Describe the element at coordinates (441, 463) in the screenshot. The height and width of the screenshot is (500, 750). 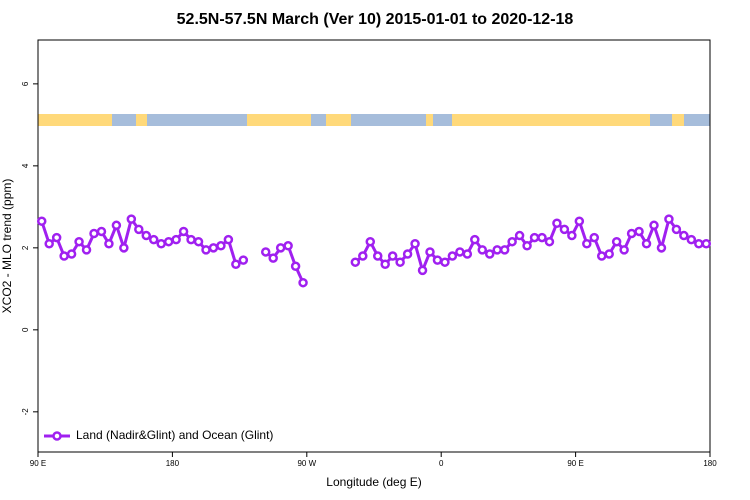
I see `x-tick-label: 0` at that location.